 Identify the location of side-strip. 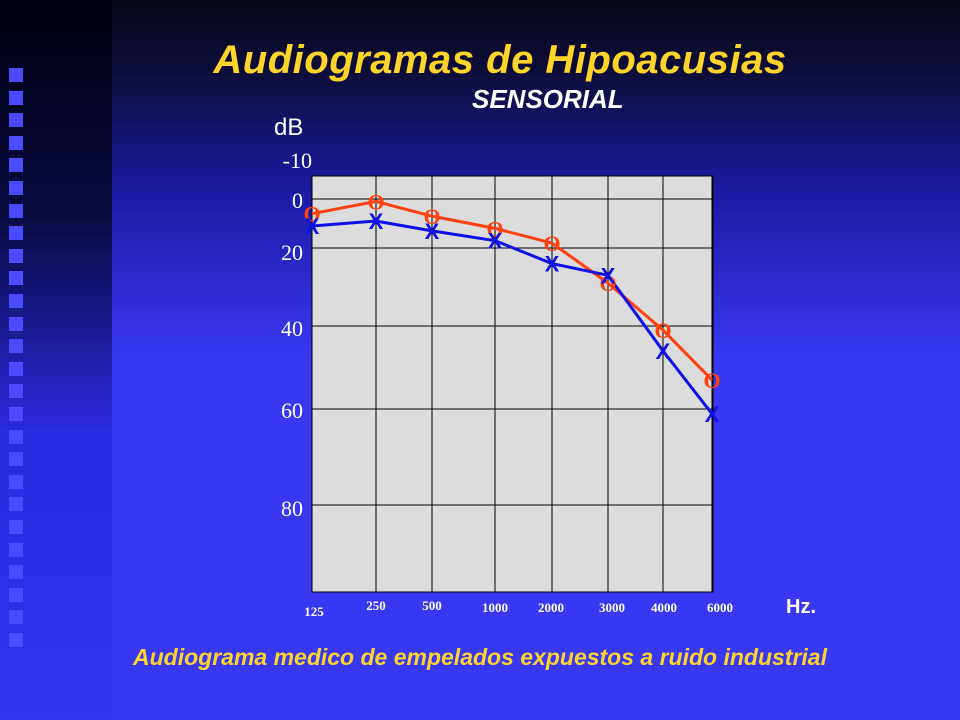
(56, 360).